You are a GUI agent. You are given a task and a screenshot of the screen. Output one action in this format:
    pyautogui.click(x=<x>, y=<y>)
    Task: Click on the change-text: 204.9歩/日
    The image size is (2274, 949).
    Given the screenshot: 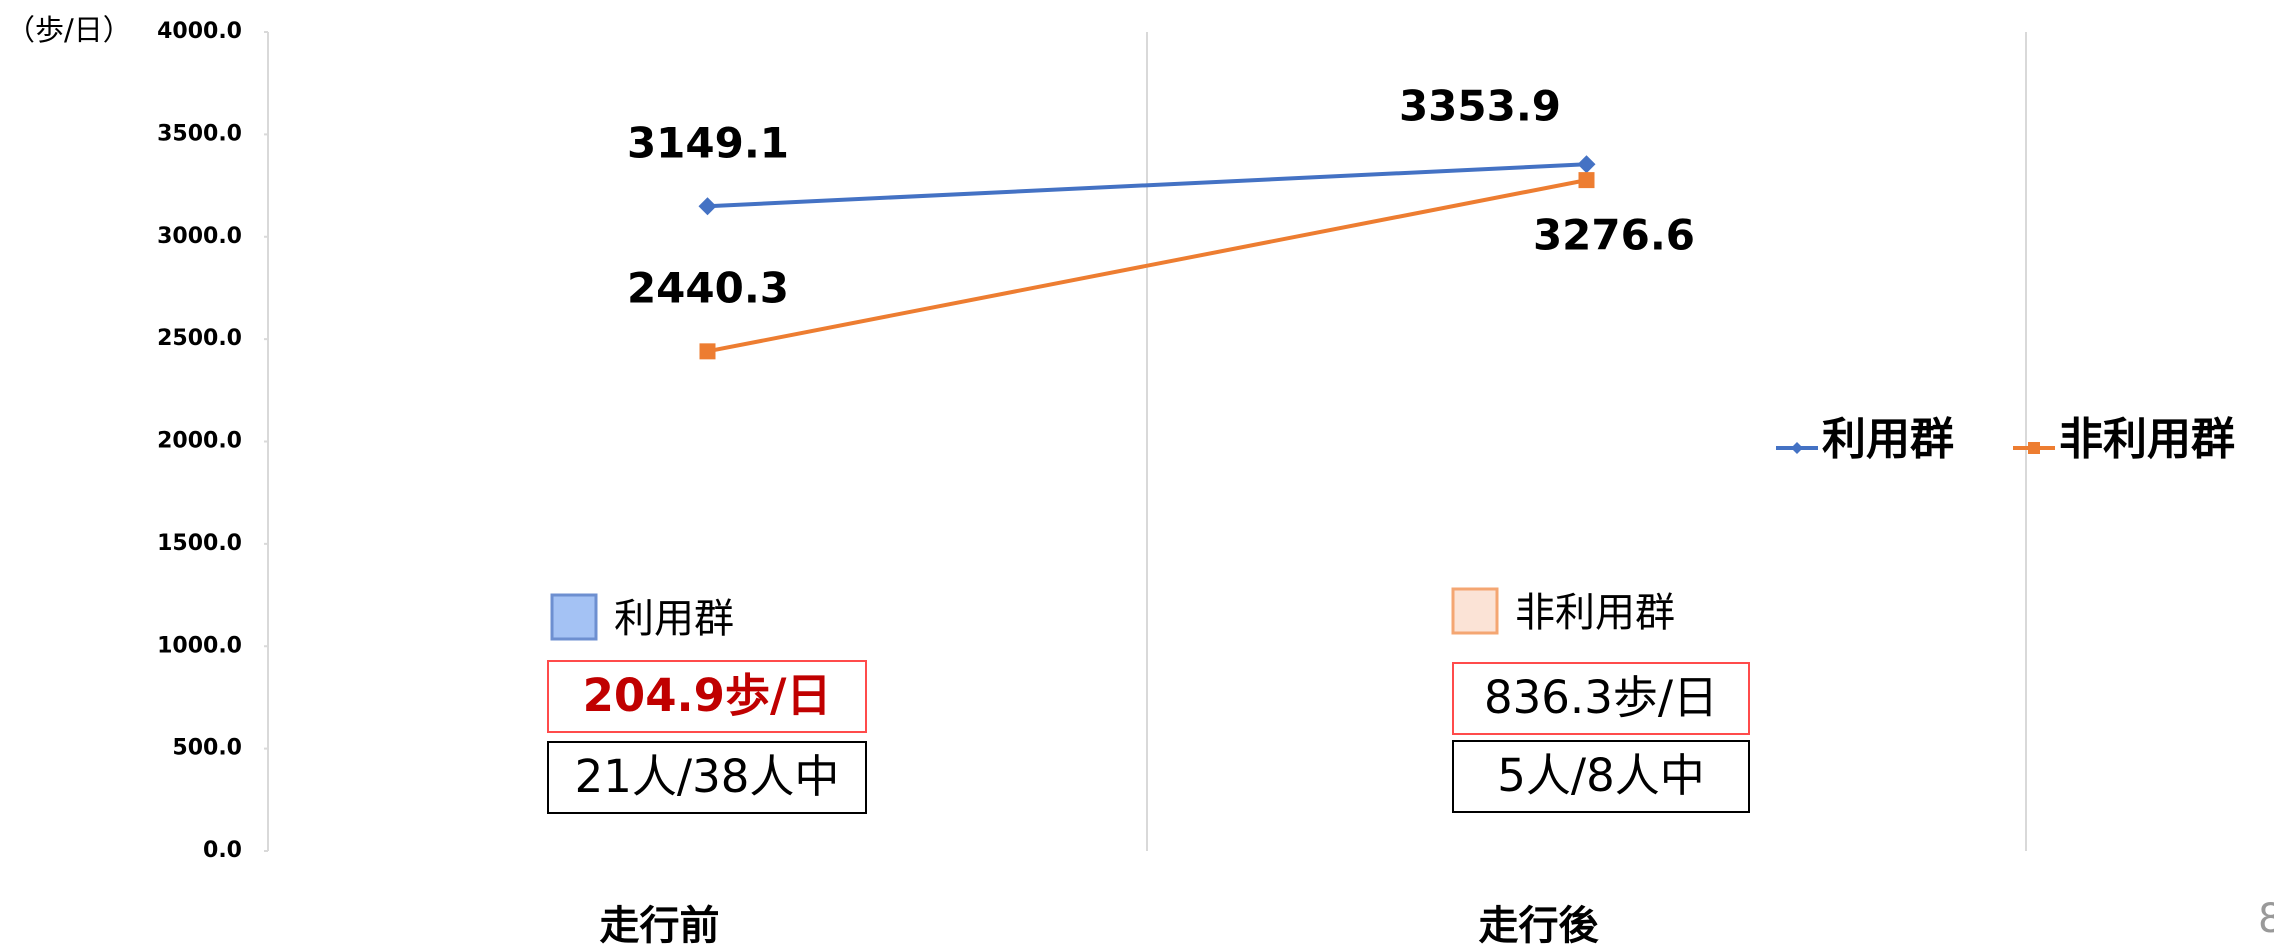 What is the action you would take?
    pyautogui.click(x=707, y=695)
    